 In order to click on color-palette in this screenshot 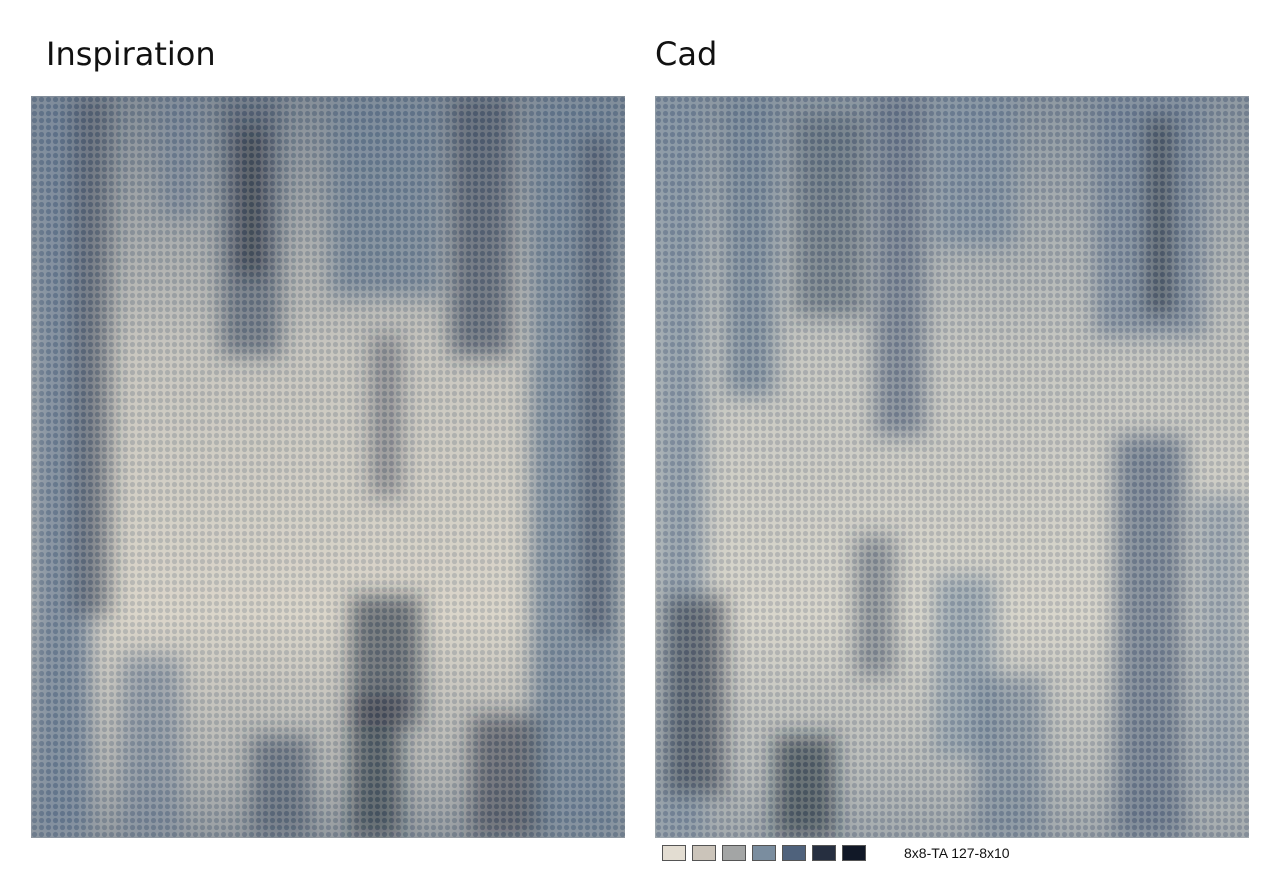, I will do `click(764, 853)`.